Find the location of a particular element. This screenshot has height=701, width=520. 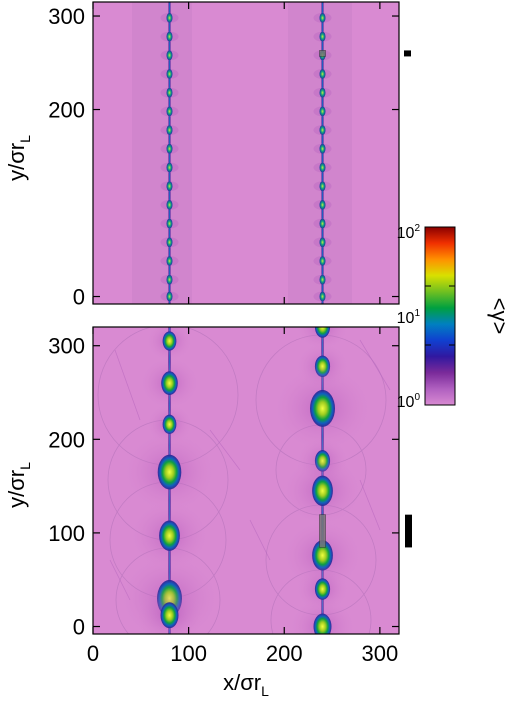

colorbar-label: <γ> is located at coordinates (499, 316).